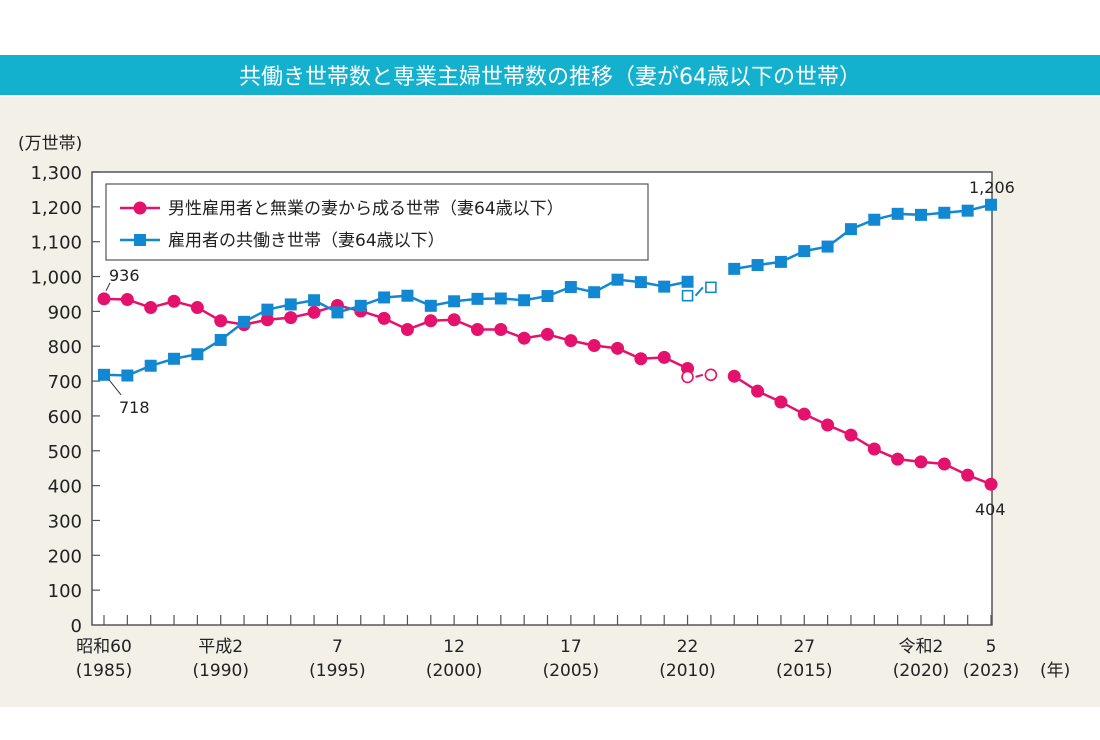  I want to click on x-tick-label-era: 昭和60, so click(104, 647).